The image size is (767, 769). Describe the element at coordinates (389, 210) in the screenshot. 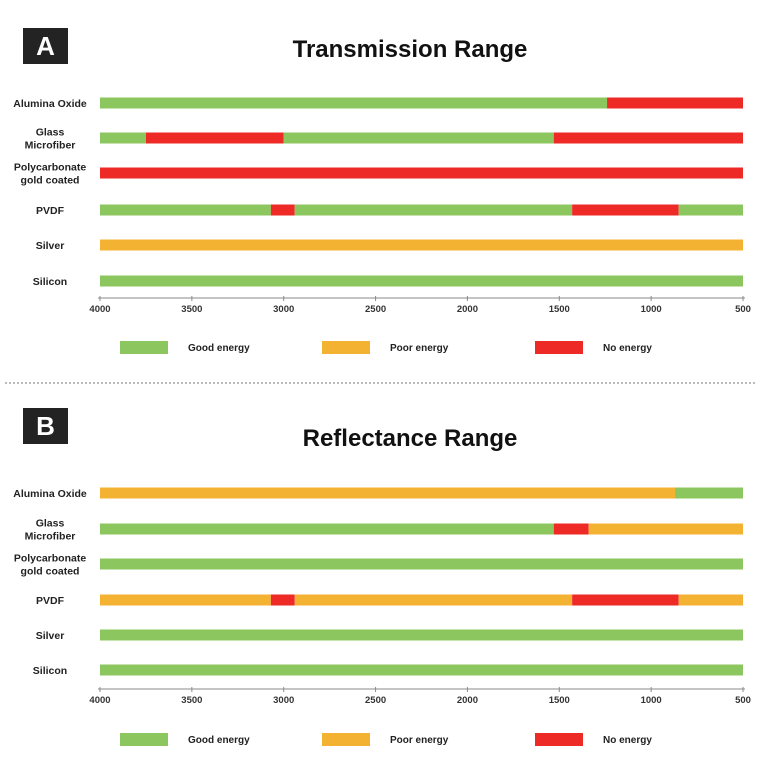

I see `chart-row: PVDF` at that location.